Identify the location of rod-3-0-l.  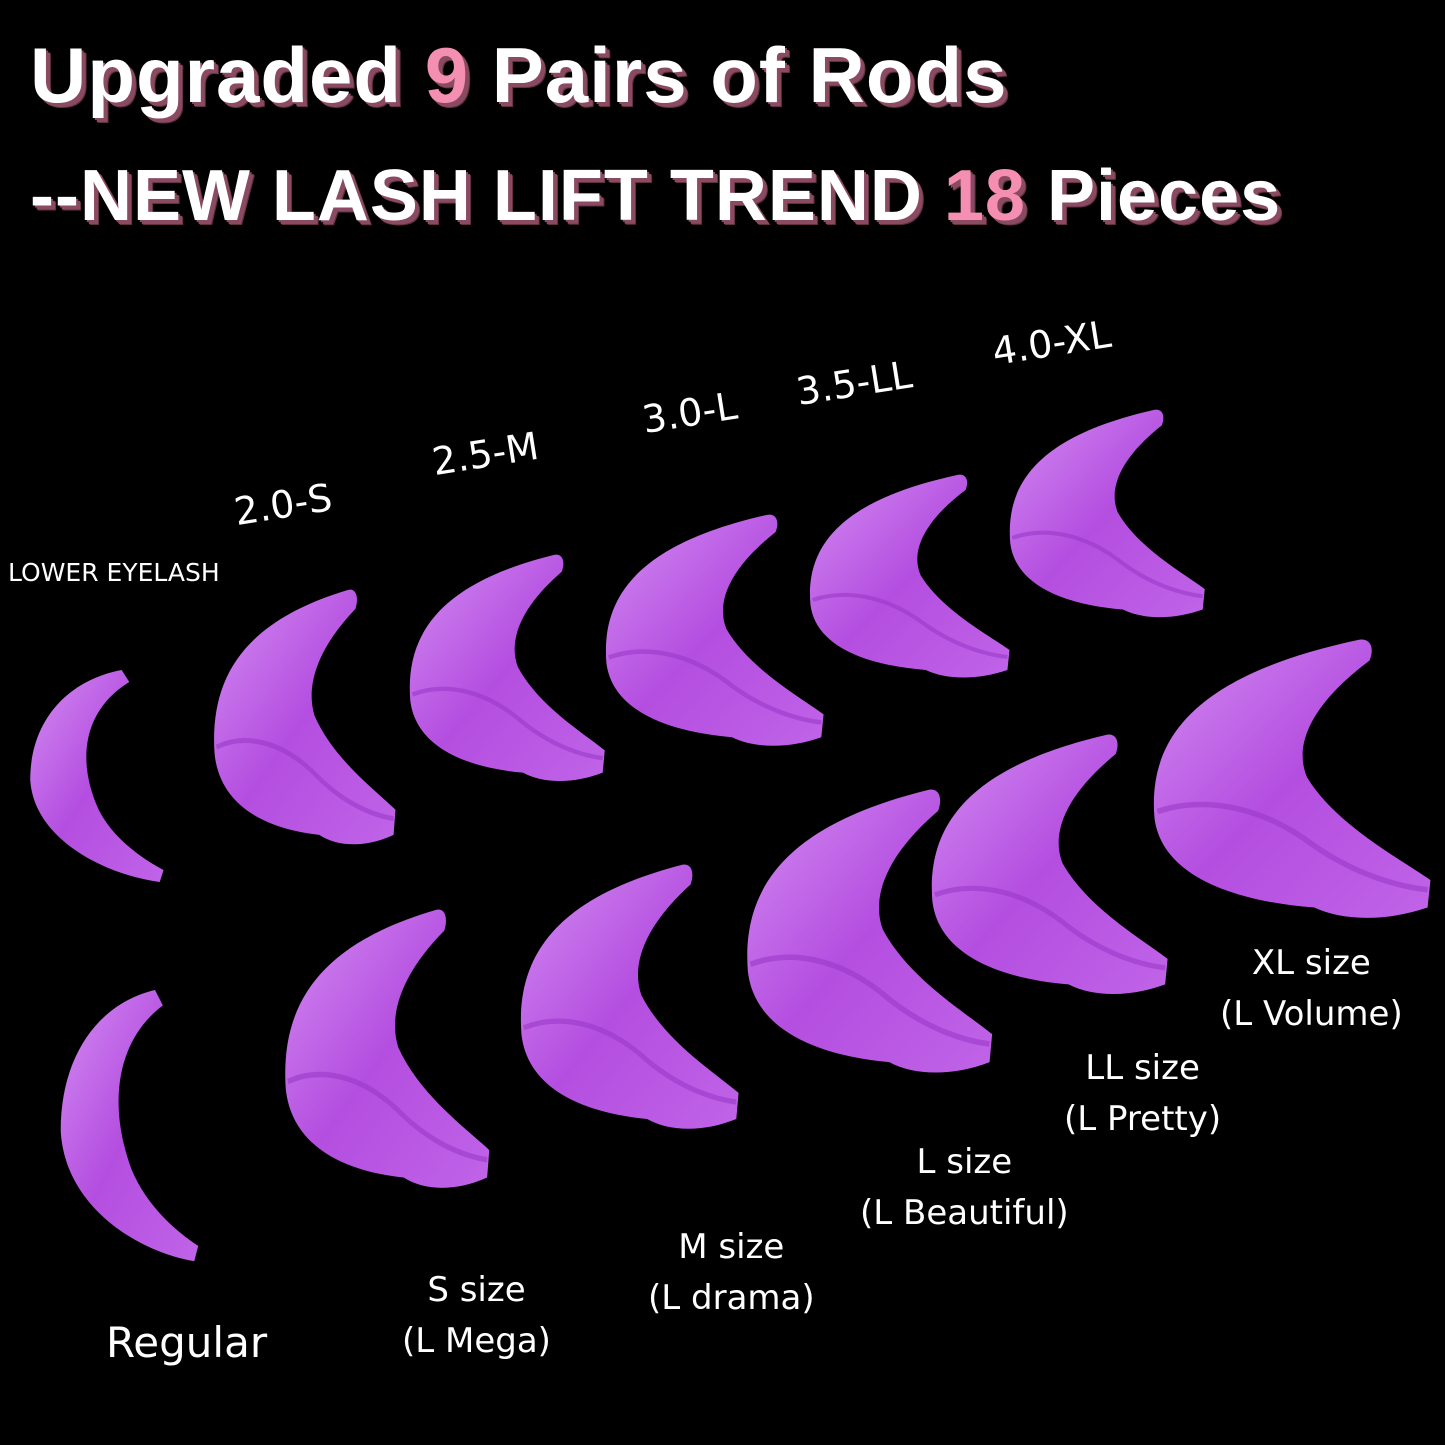
(714, 630).